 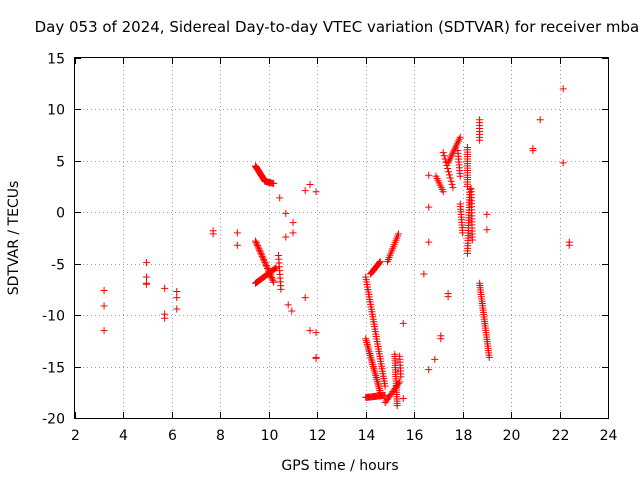 What do you see at coordinates (609, 436) in the screenshot?
I see `x-tick-label: 24` at bounding box center [609, 436].